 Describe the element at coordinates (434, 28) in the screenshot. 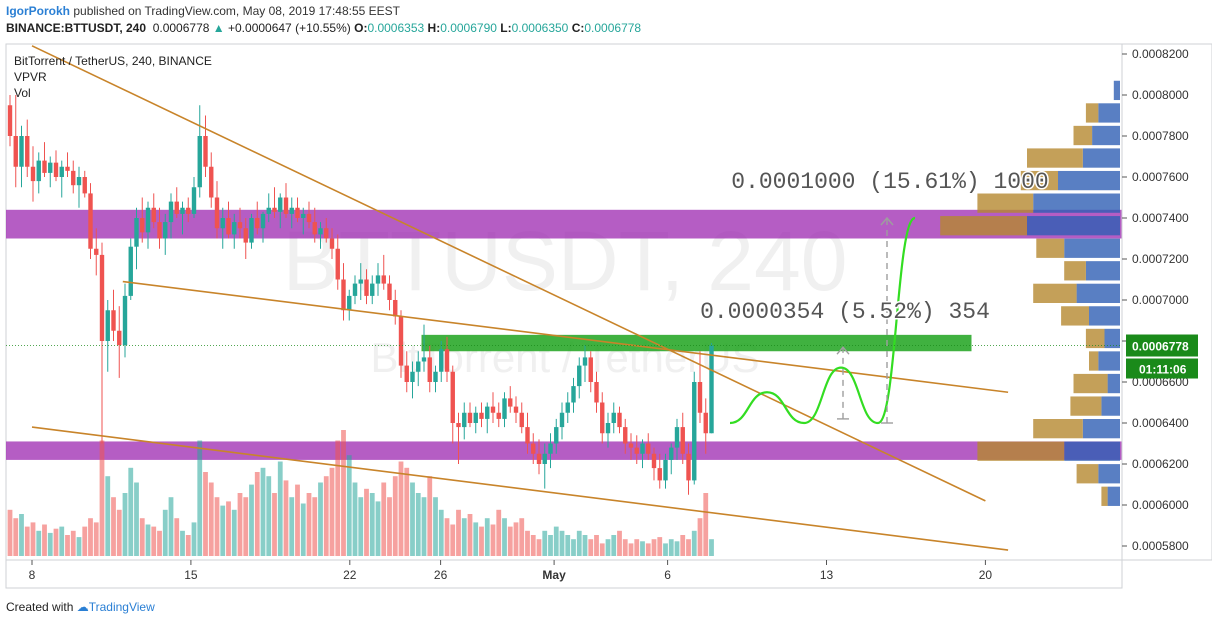

I see `high-label: H:` at that location.